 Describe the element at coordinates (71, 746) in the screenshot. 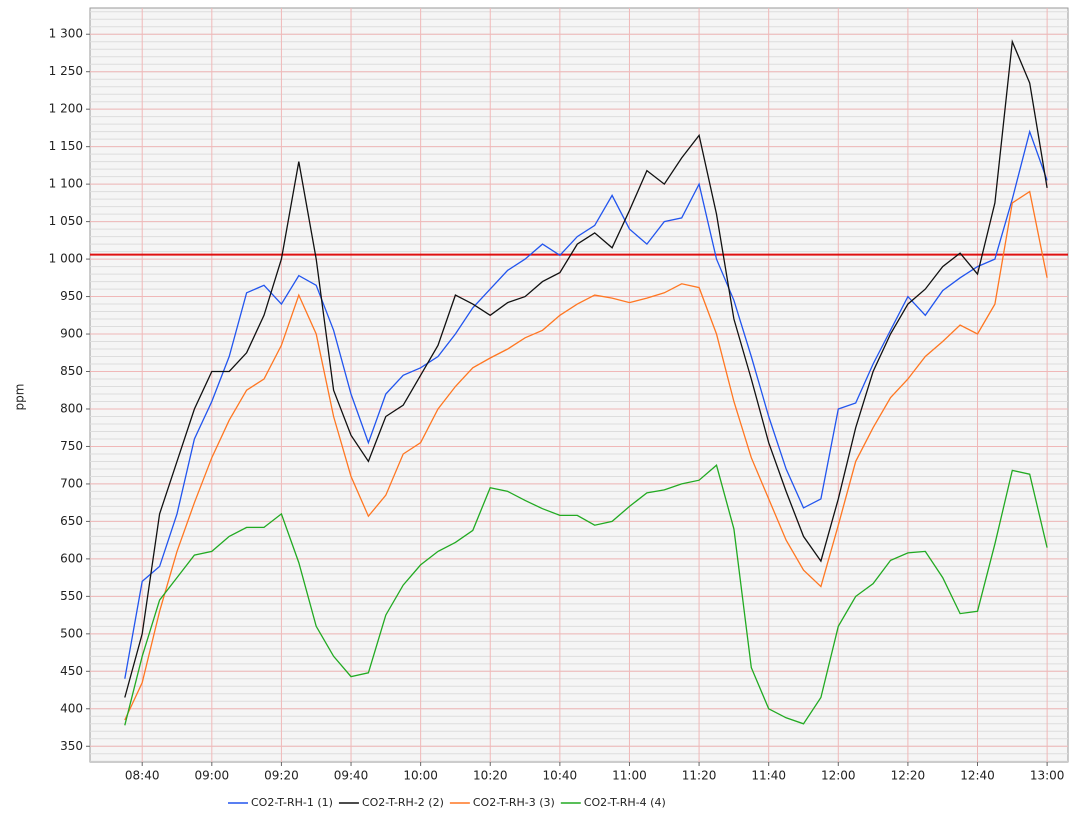

I see `y-tick-label: 350` at that location.